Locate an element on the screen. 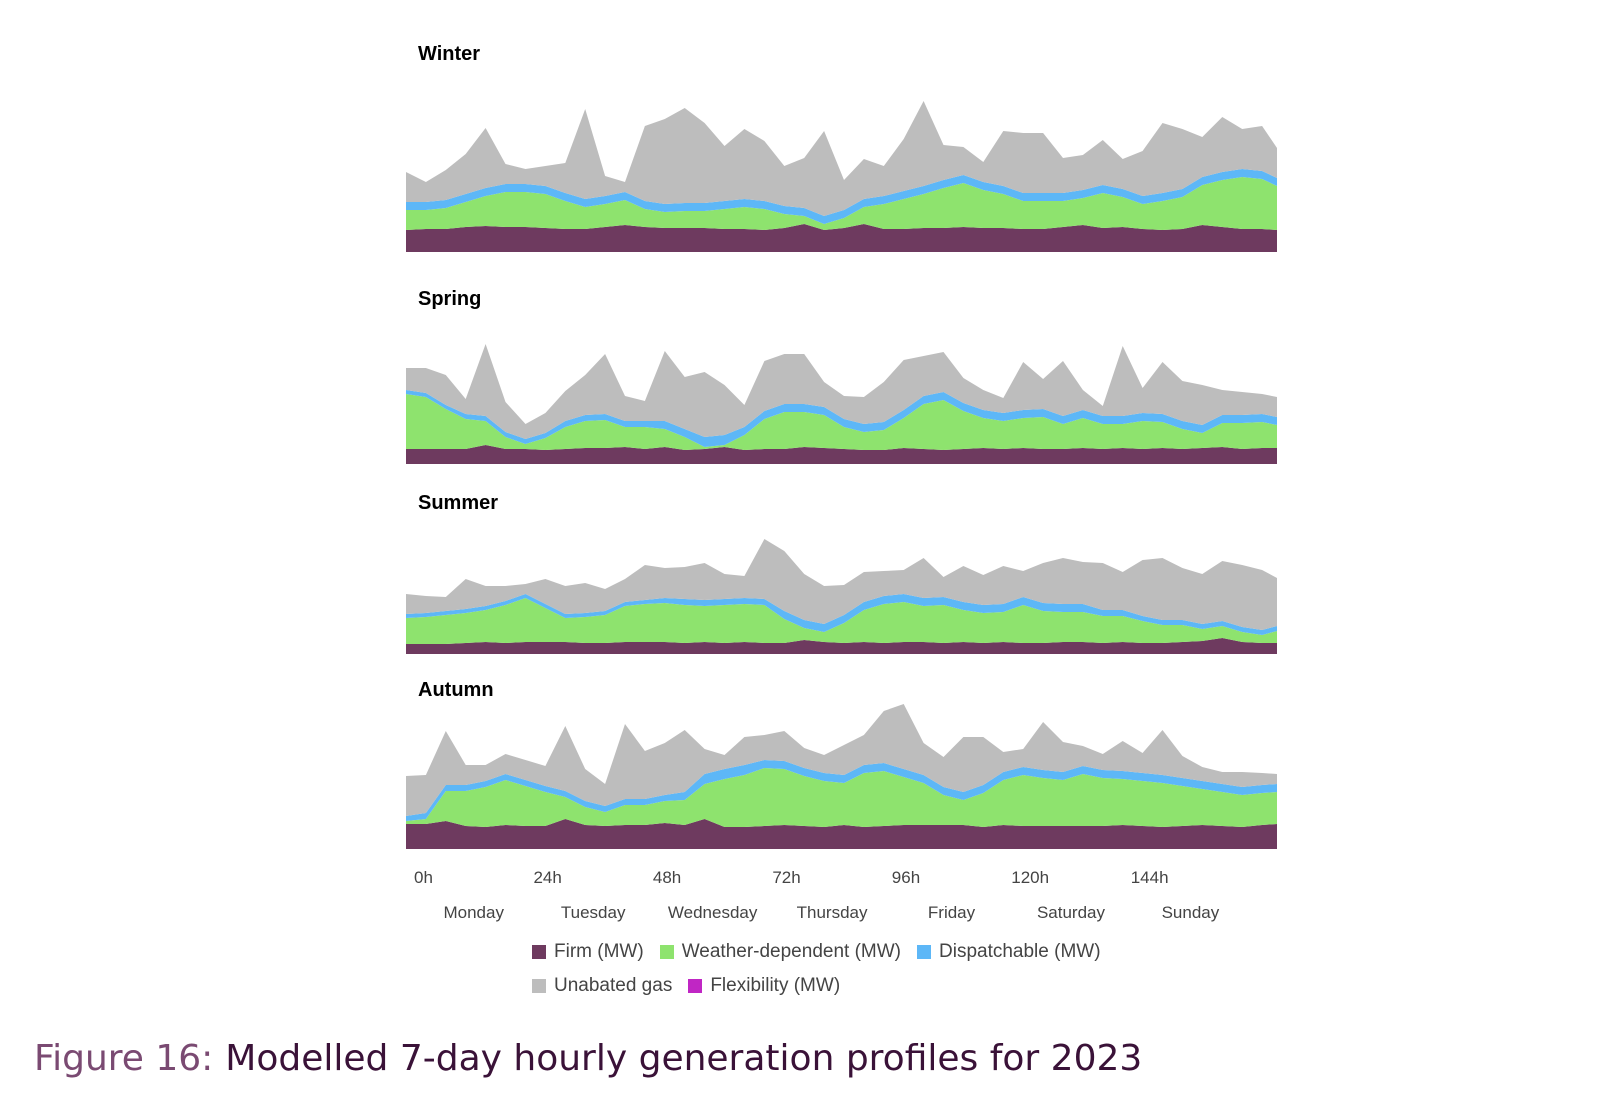 This screenshot has height=1103, width=1616. day-label: Tuesday is located at coordinates (593, 912).